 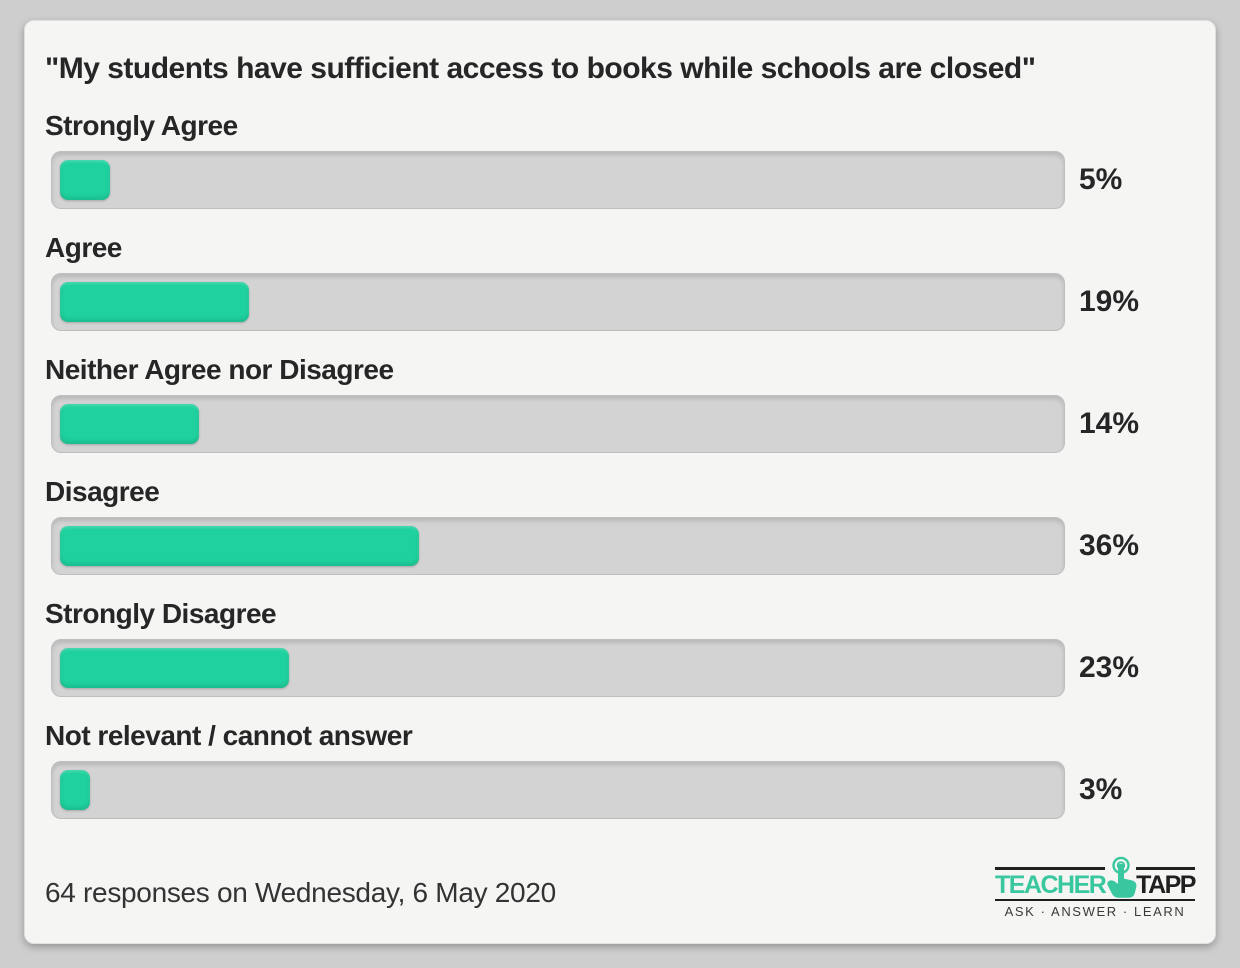 I want to click on bar-row-agree: Agree 19%, so click(x=620, y=270).